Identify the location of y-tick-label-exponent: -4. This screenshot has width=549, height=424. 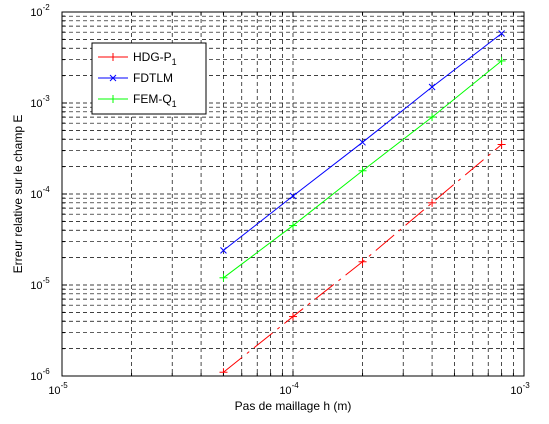
(47, 189).